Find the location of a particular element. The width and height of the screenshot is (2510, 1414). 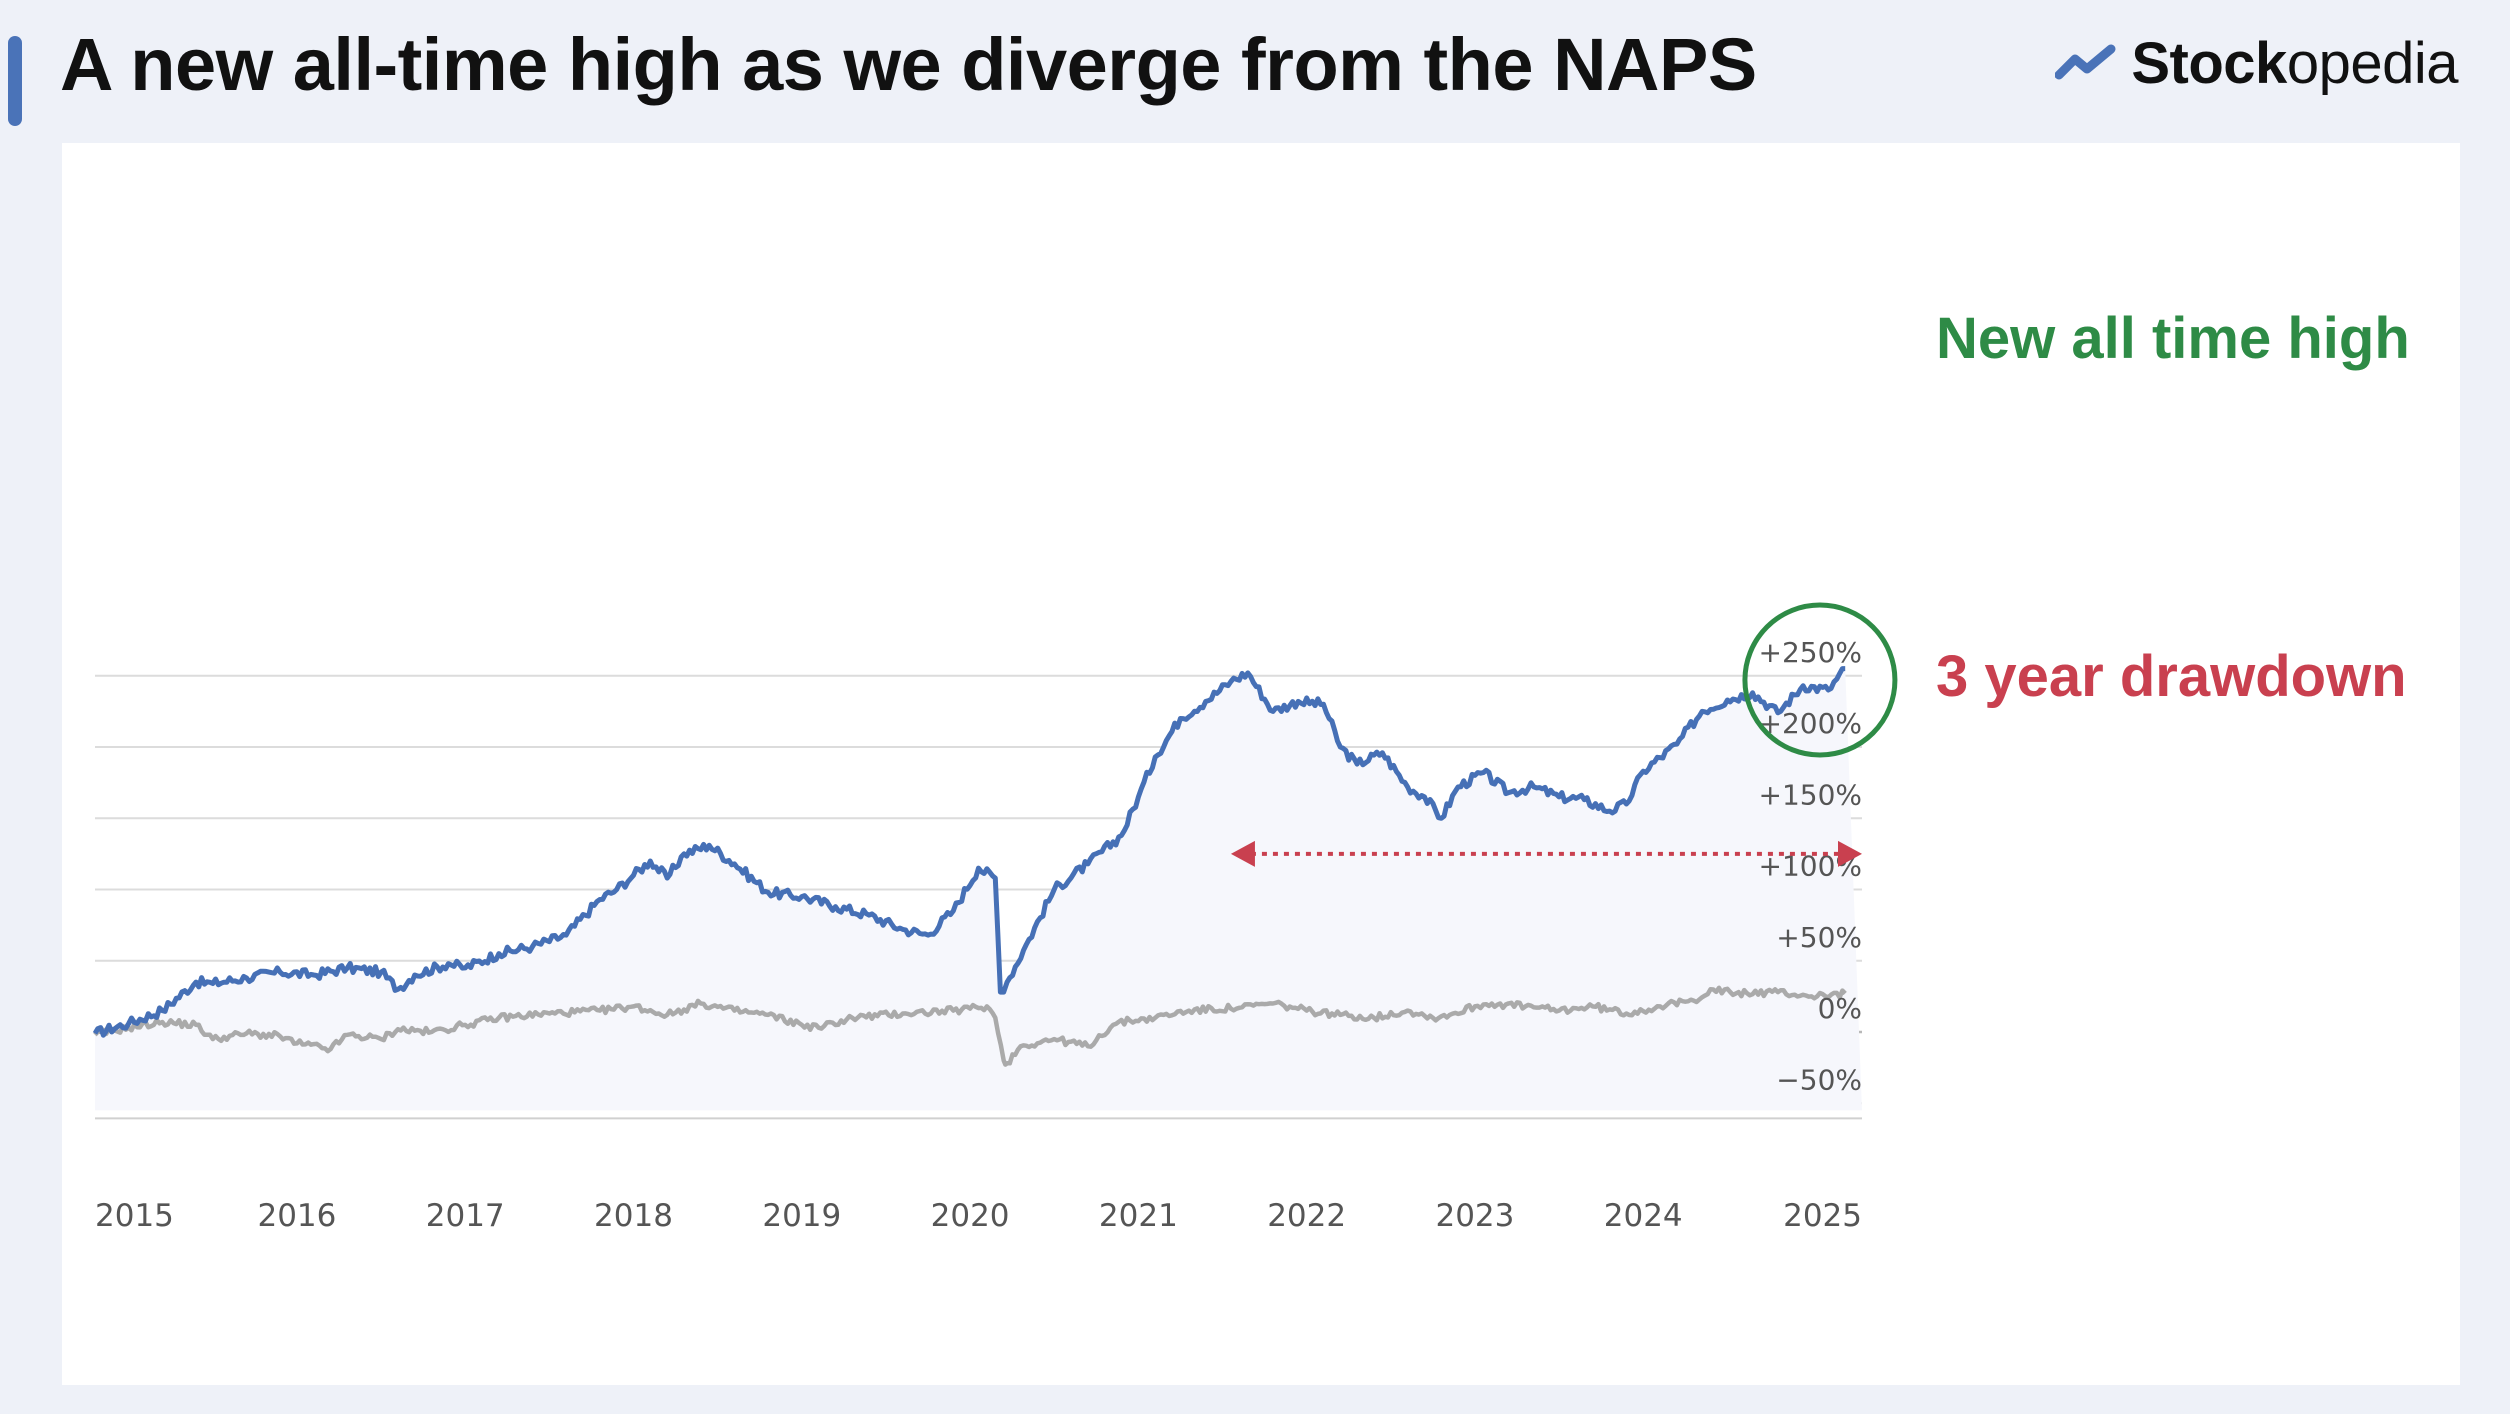

x-tick-label: 2025 is located at coordinates (1822, 1216).